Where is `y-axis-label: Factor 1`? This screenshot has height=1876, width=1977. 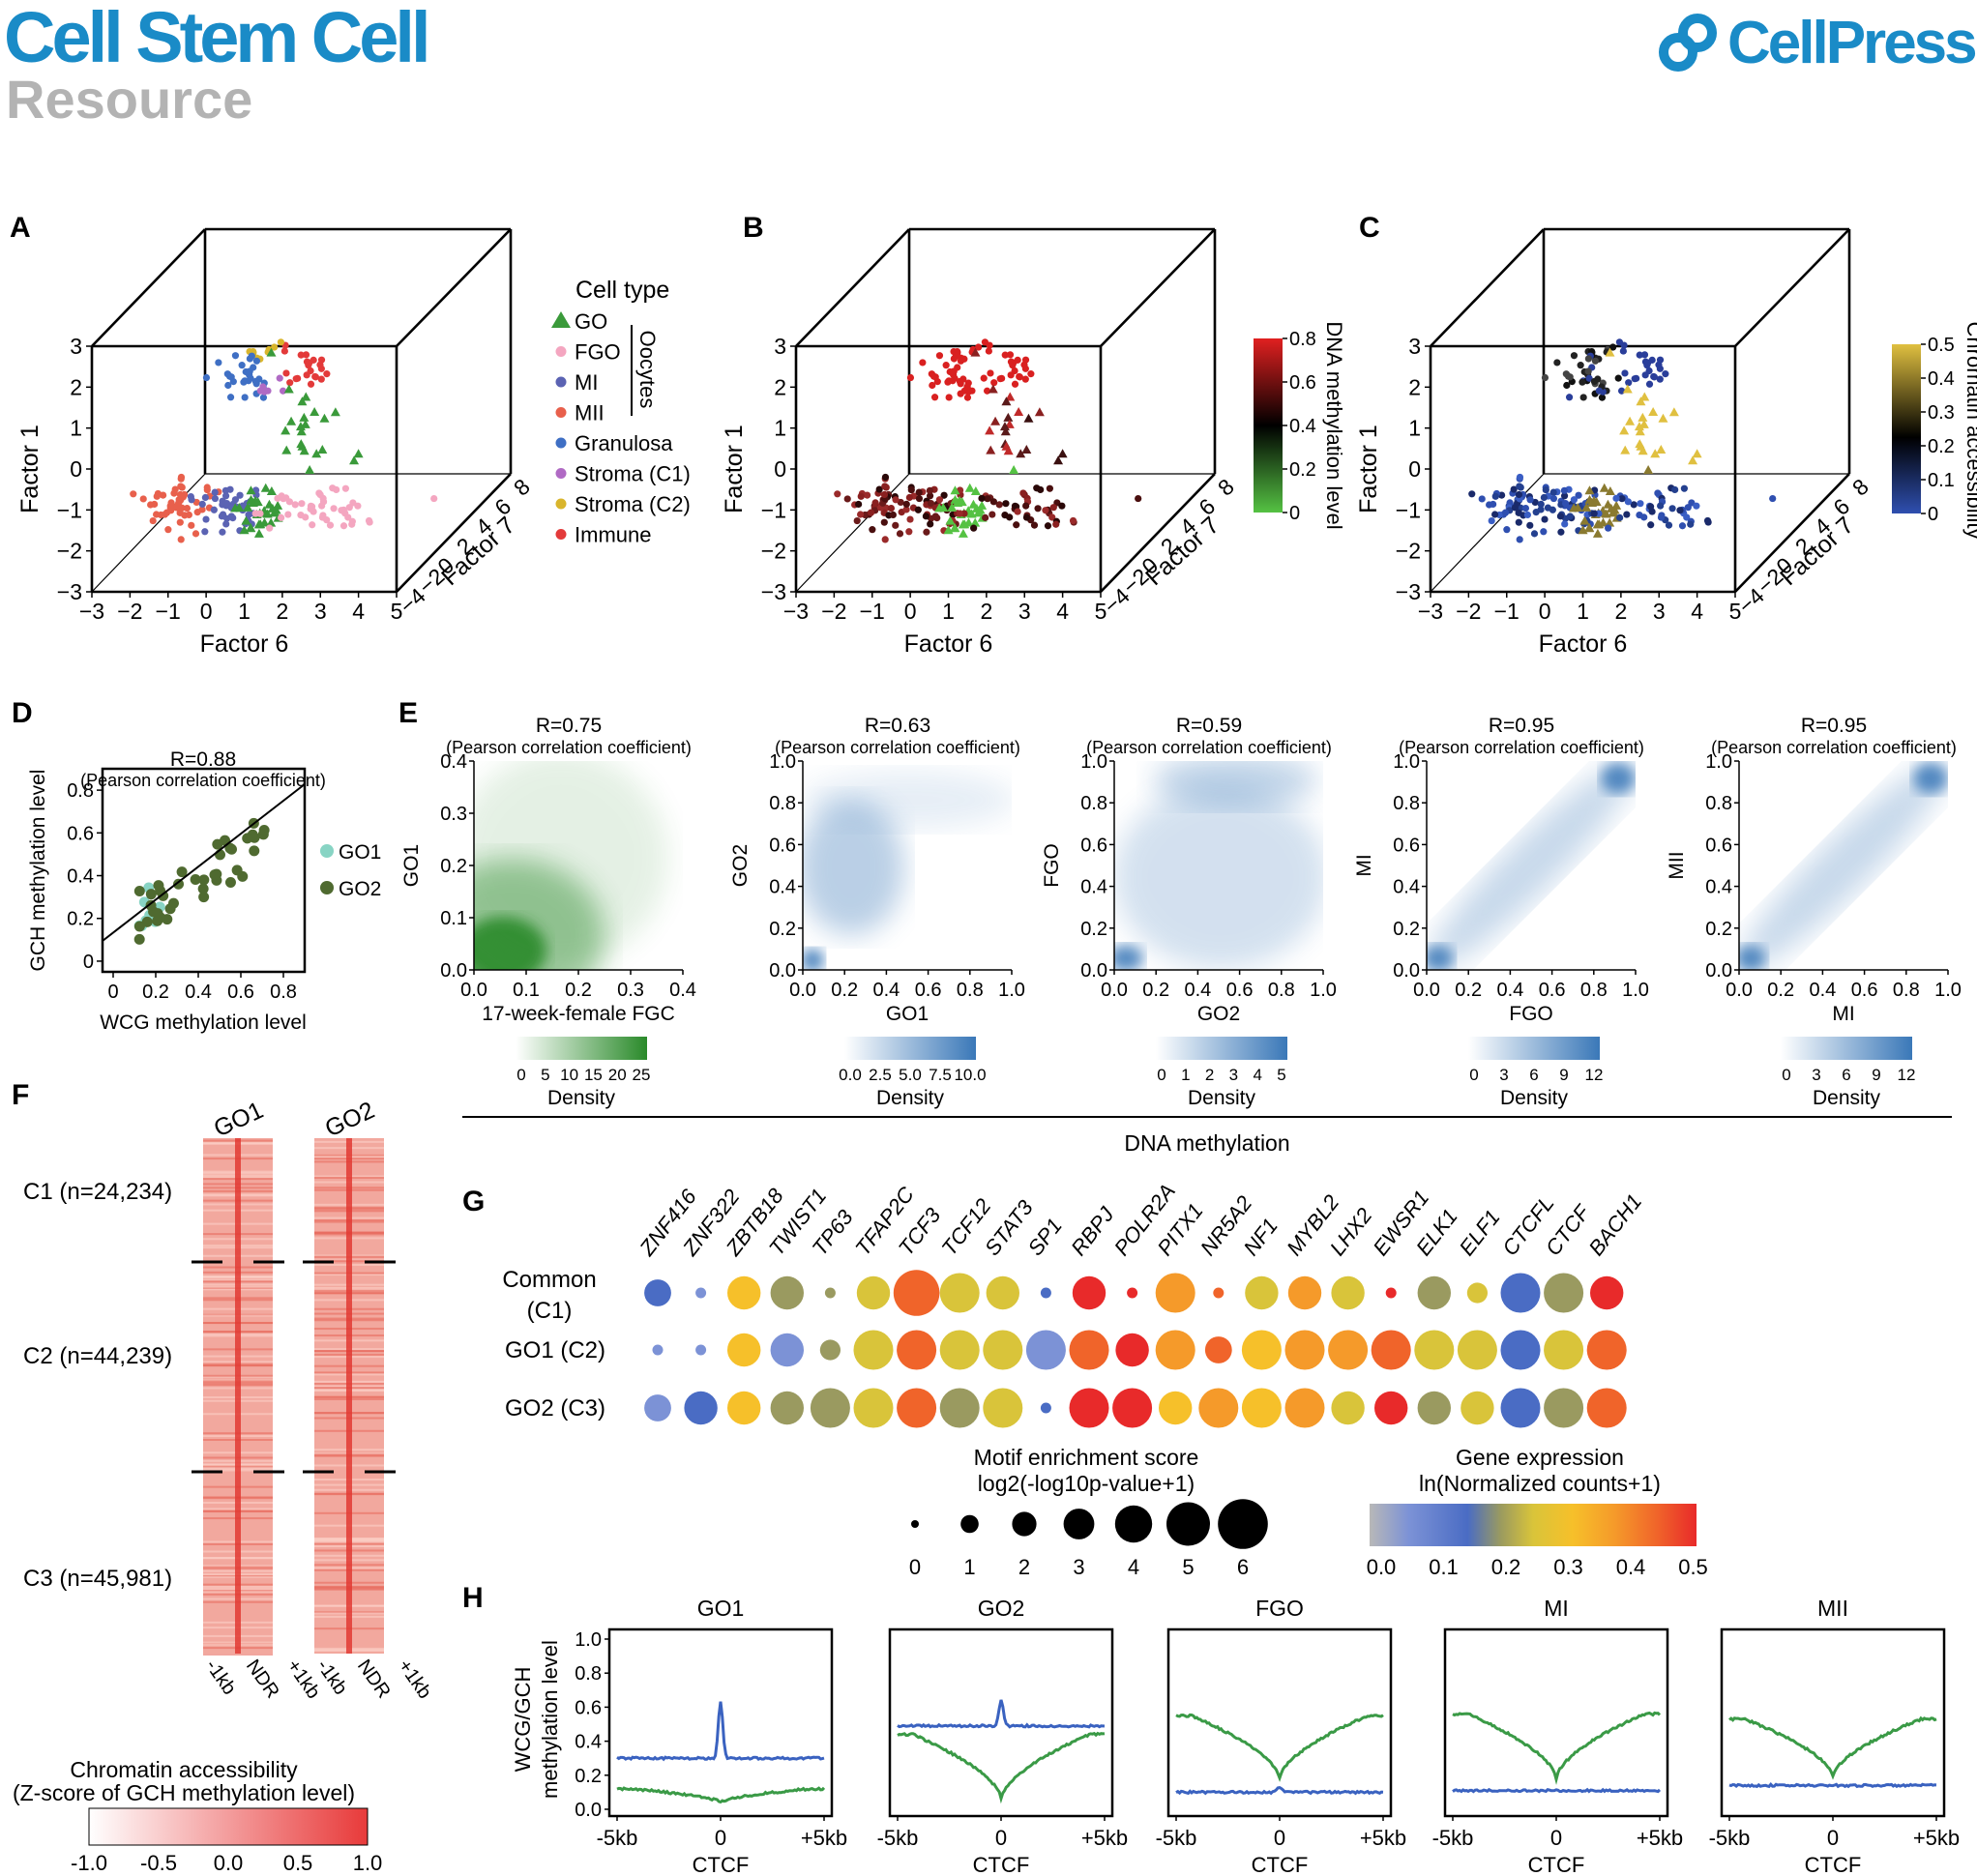
y-axis-label: Factor 1 is located at coordinates (735, 469).